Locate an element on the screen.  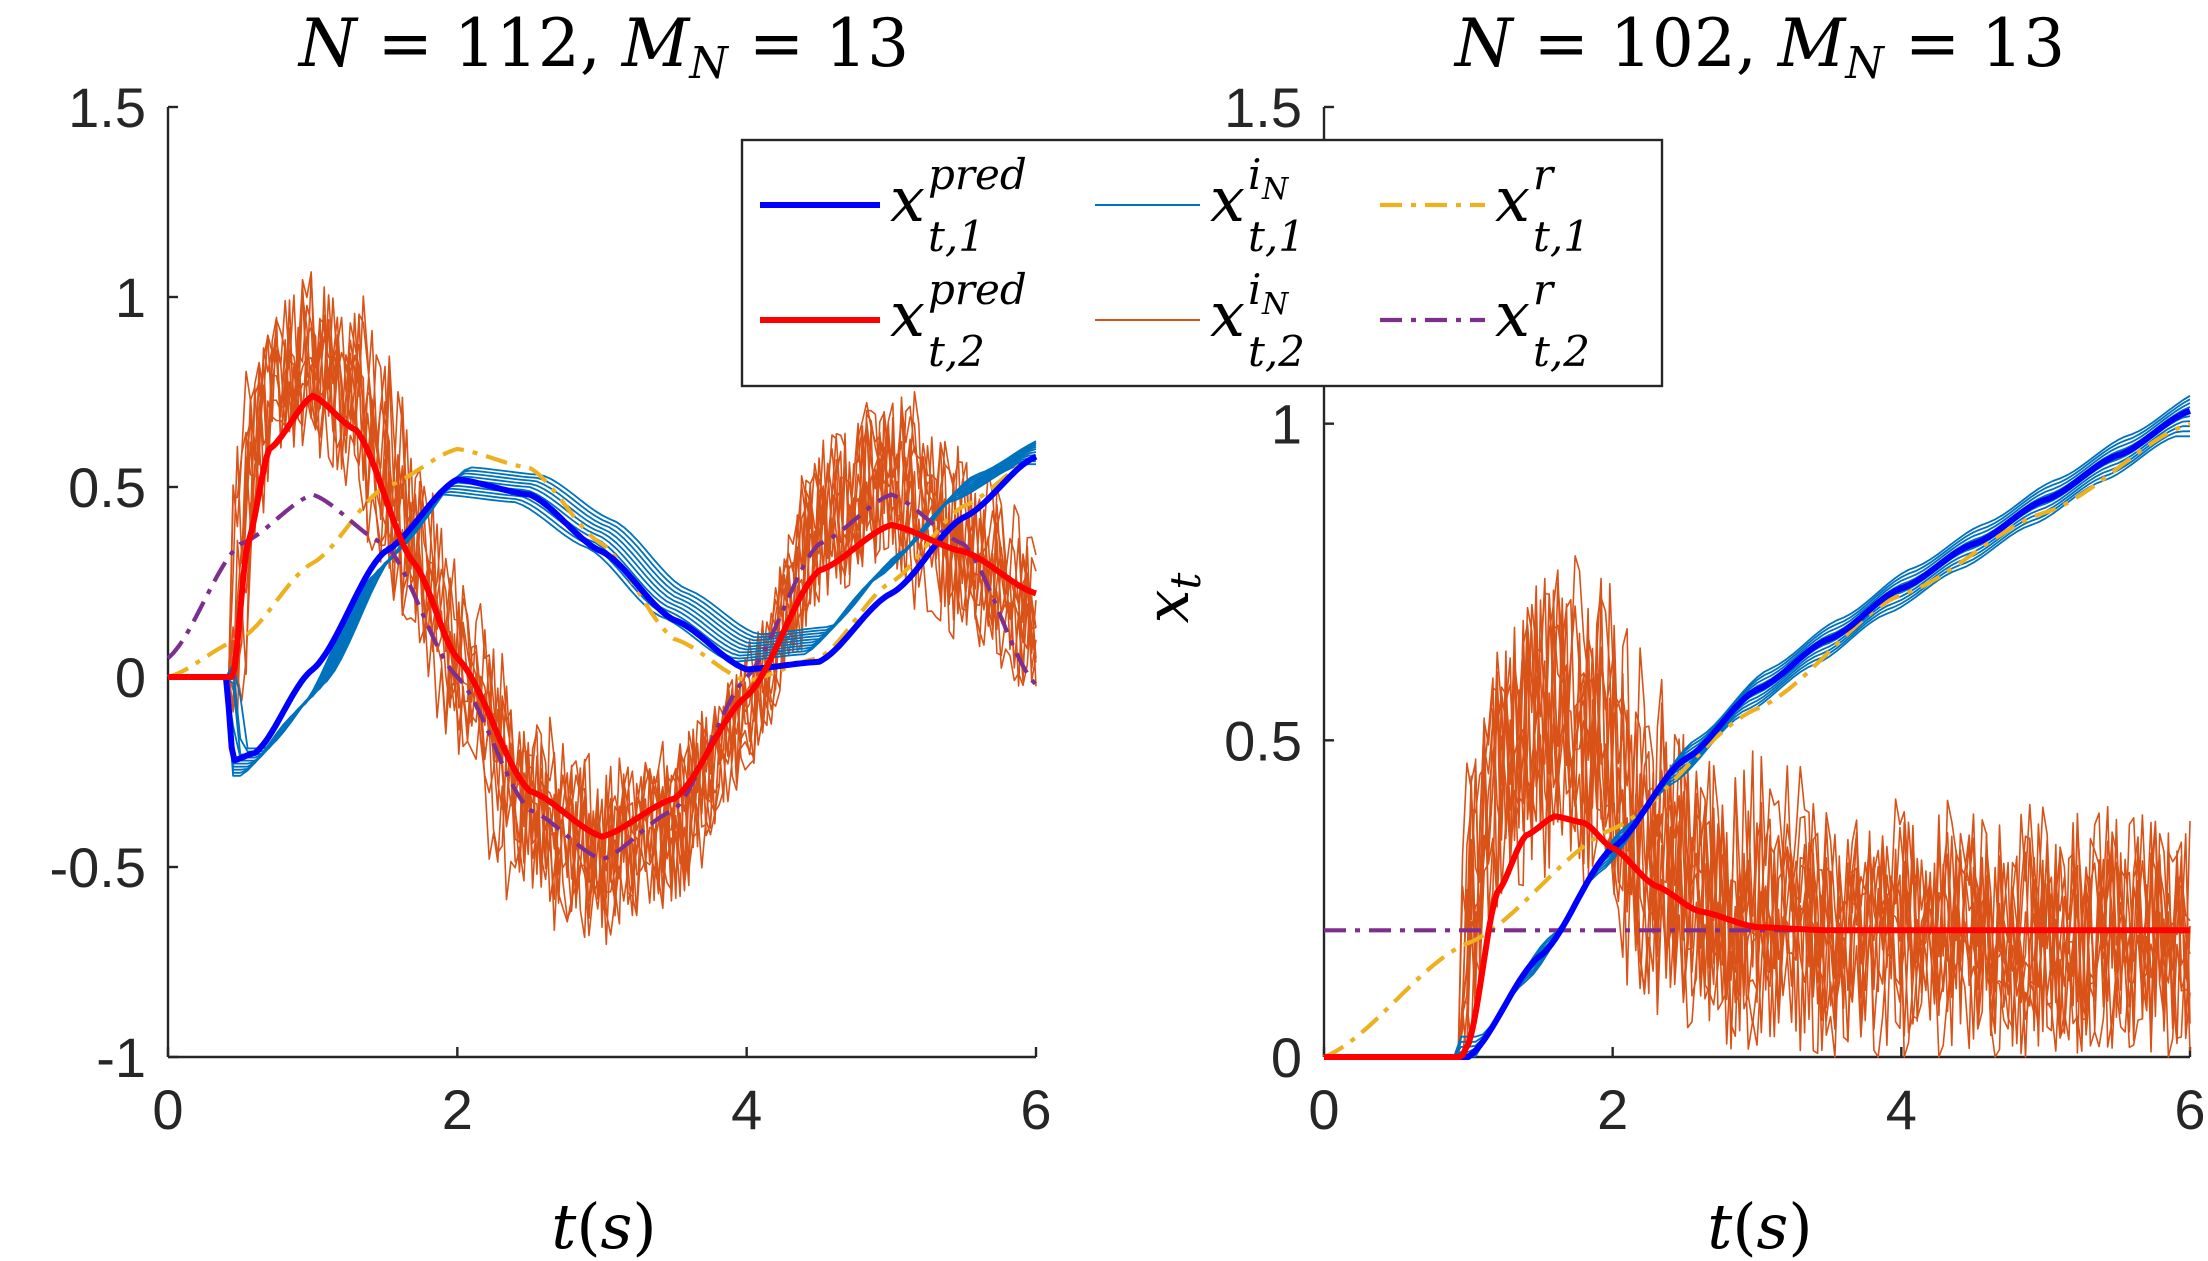
left-series-1-line is located at coordinates (602, 608).